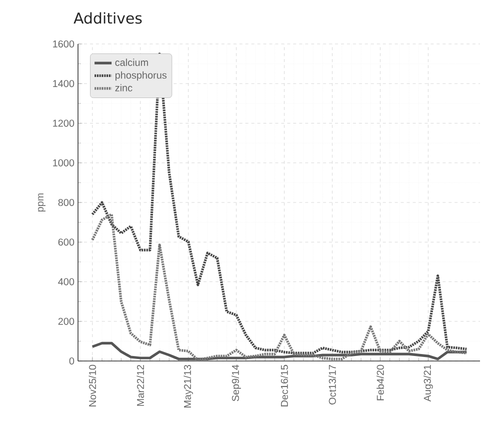 The height and width of the screenshot is (443, 488). I want to click on x-tick-label: Feb4/20, so click(380, 382).